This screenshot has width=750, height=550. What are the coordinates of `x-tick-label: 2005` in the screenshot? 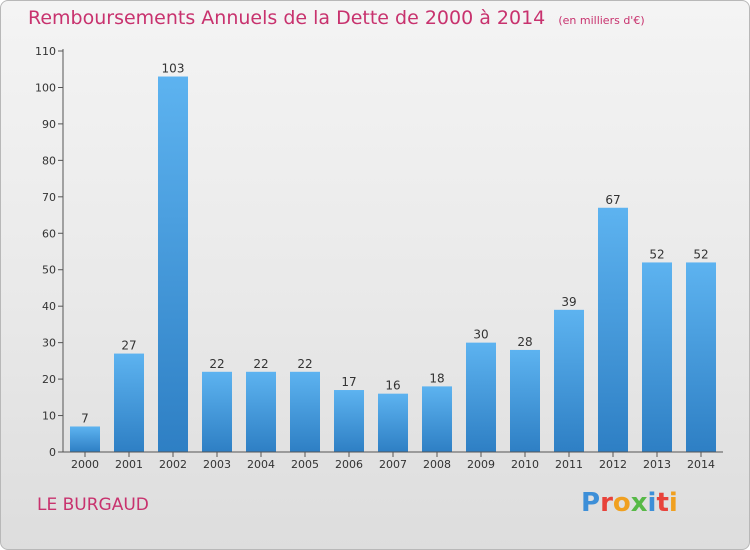 It's located at (305, 464).